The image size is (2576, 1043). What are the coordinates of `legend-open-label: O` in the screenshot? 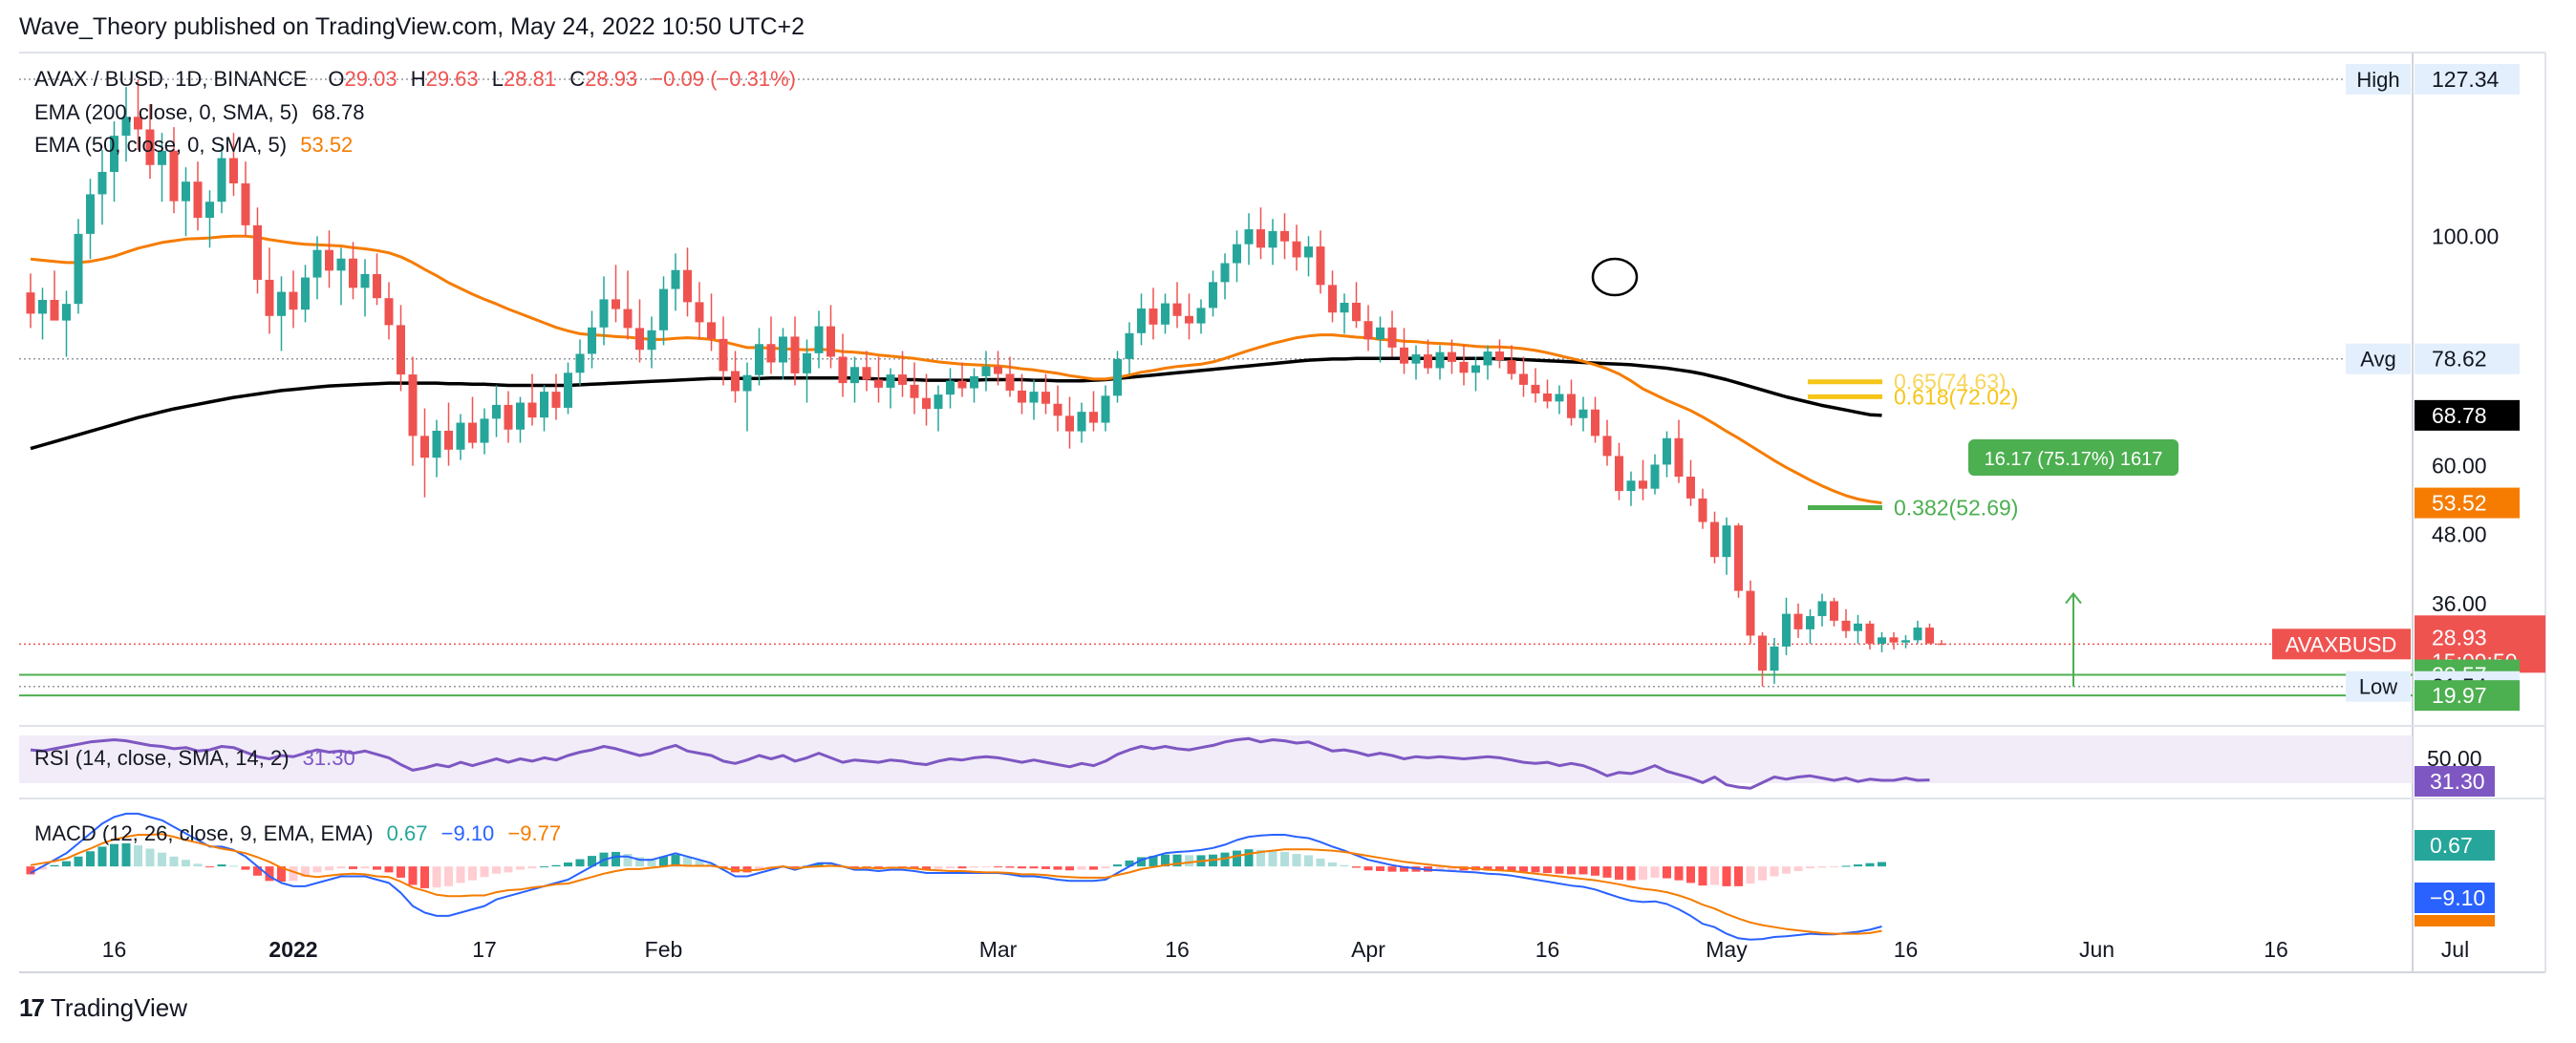 It's located at (336, 79).